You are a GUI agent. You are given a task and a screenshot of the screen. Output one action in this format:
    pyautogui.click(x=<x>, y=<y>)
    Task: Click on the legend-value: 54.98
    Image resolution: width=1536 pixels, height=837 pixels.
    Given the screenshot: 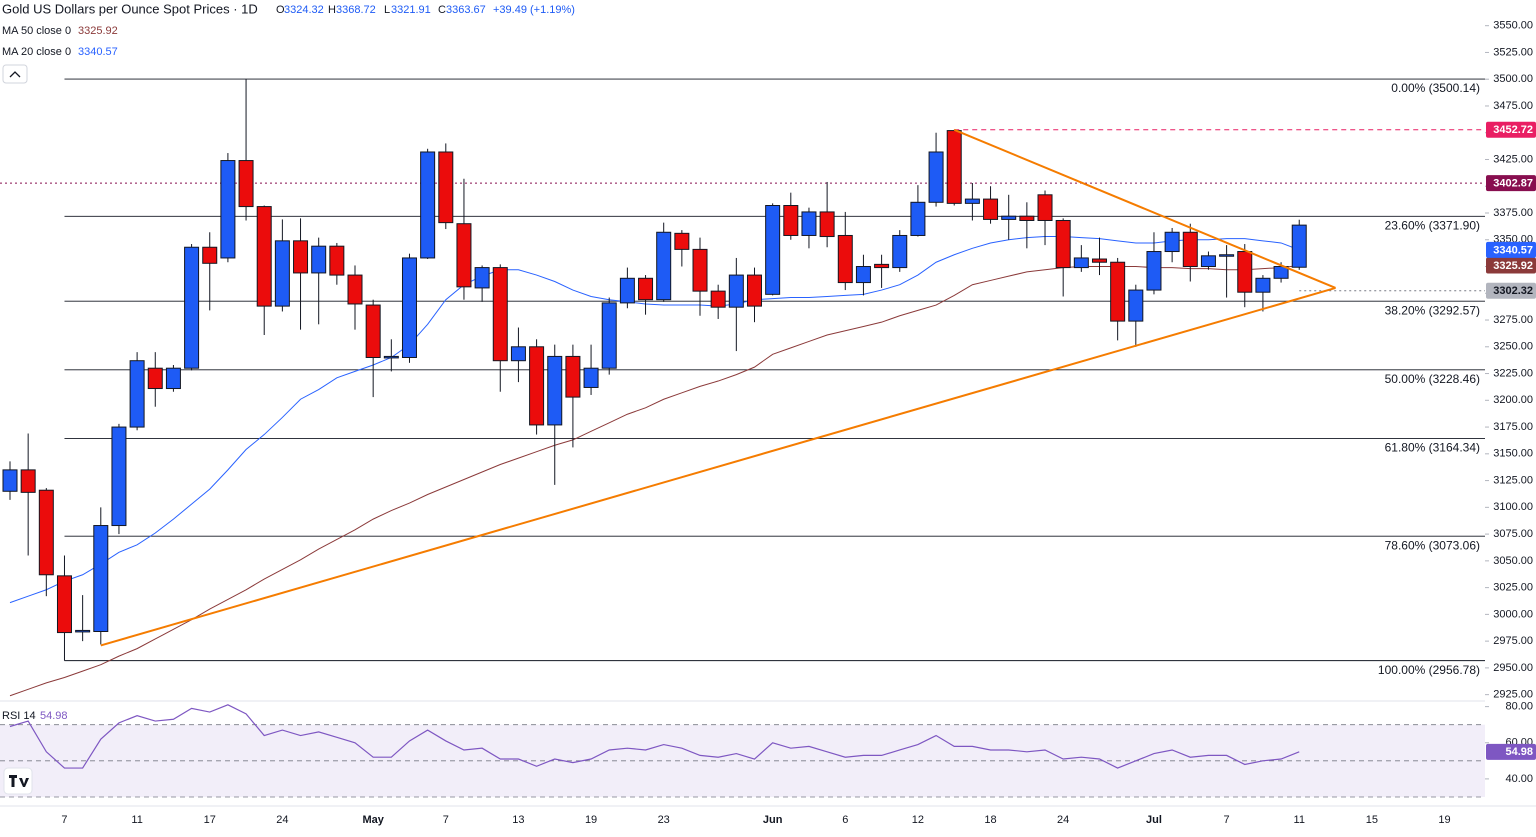 What is the action you would take?
    pyautogui.click(x=54, y=716)
    